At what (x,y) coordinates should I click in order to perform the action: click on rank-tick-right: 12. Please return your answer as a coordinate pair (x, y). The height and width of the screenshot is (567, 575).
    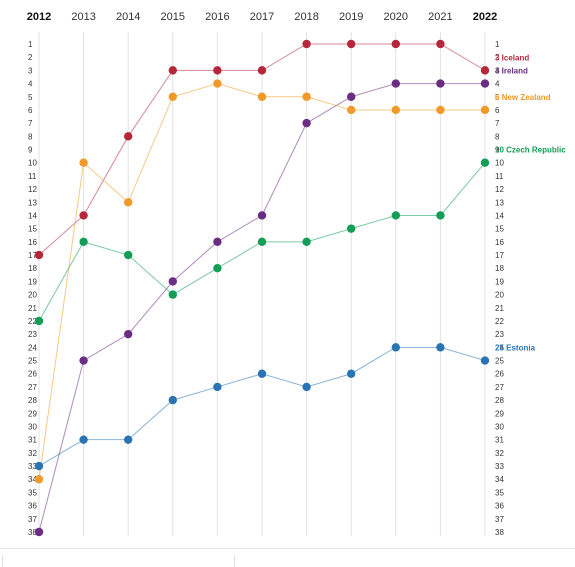
    Looking at the image, I should click on (499, 189).